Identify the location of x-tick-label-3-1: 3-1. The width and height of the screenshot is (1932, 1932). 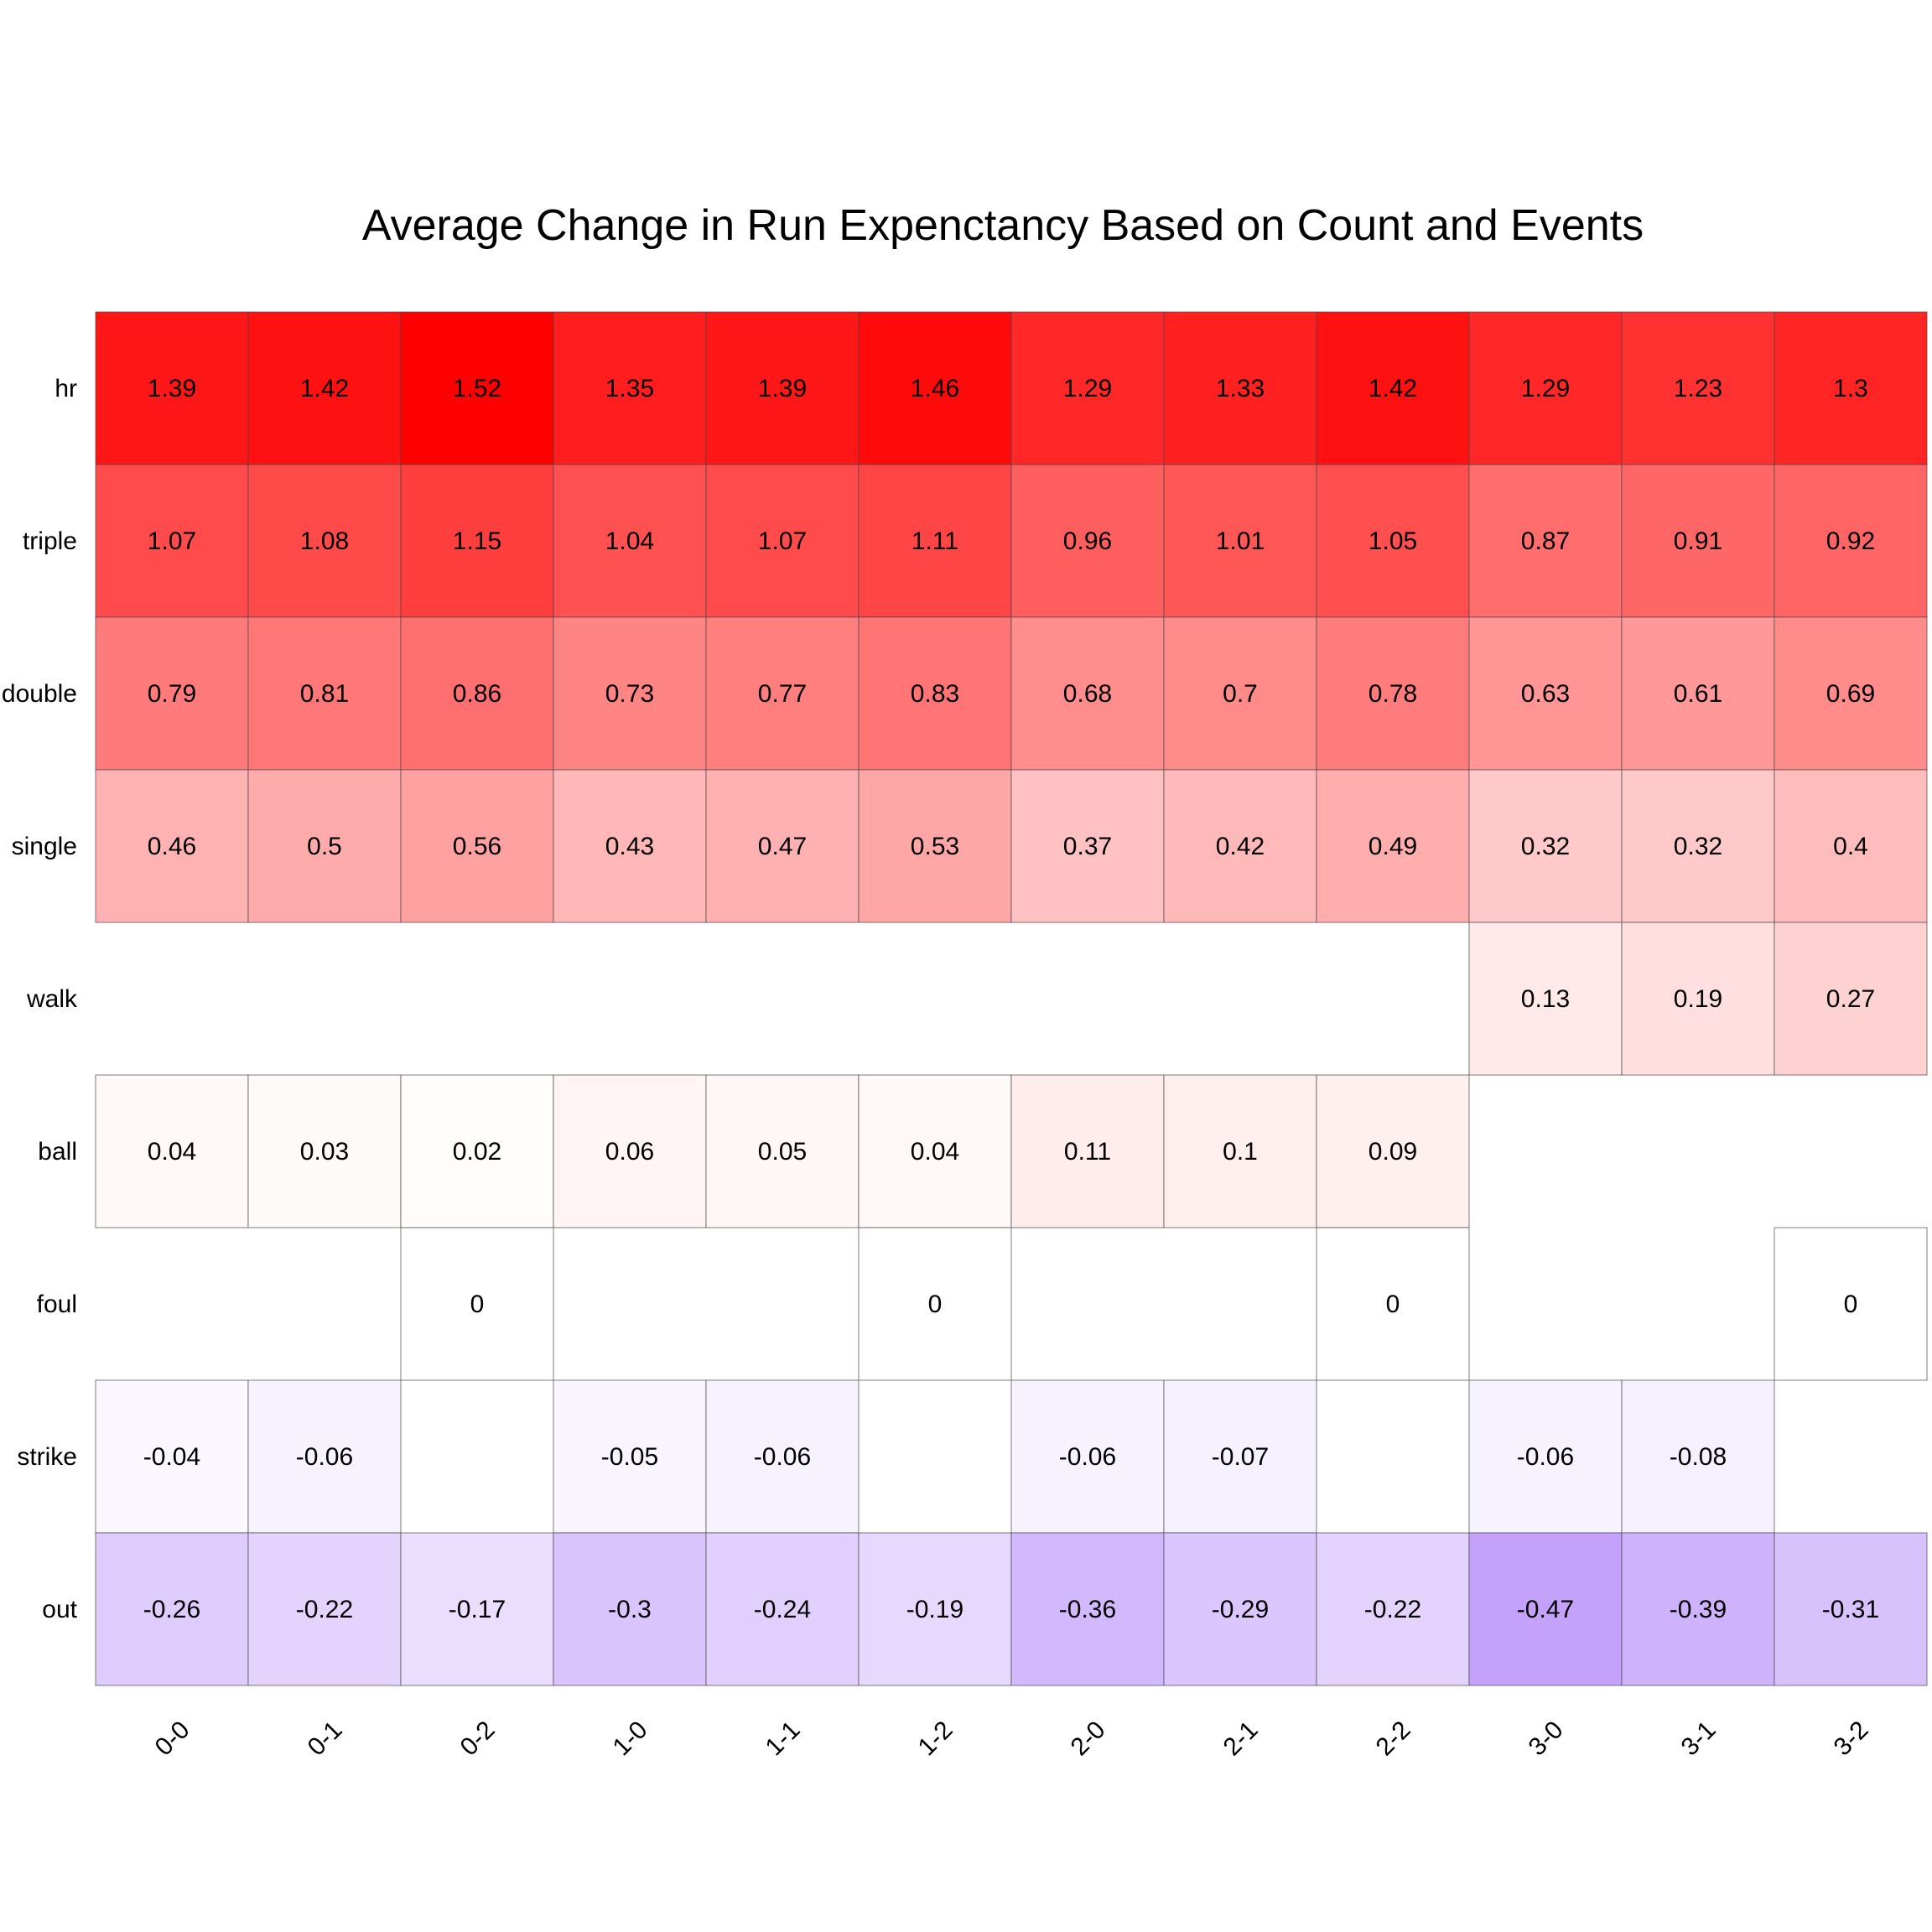
(1699, 1738).